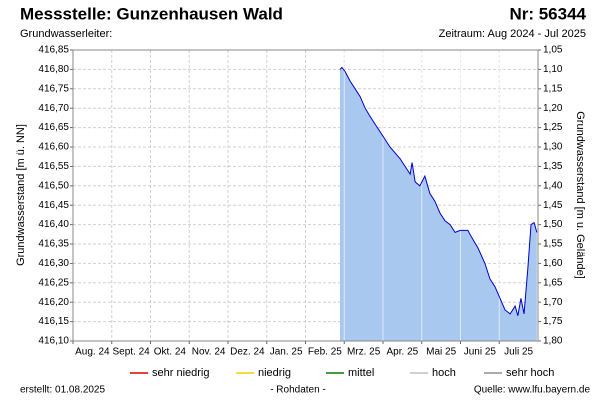 The height and width of the screenshot is (400, 600). I want to click on y2-tick-label: 1,05, so click(553, 50).